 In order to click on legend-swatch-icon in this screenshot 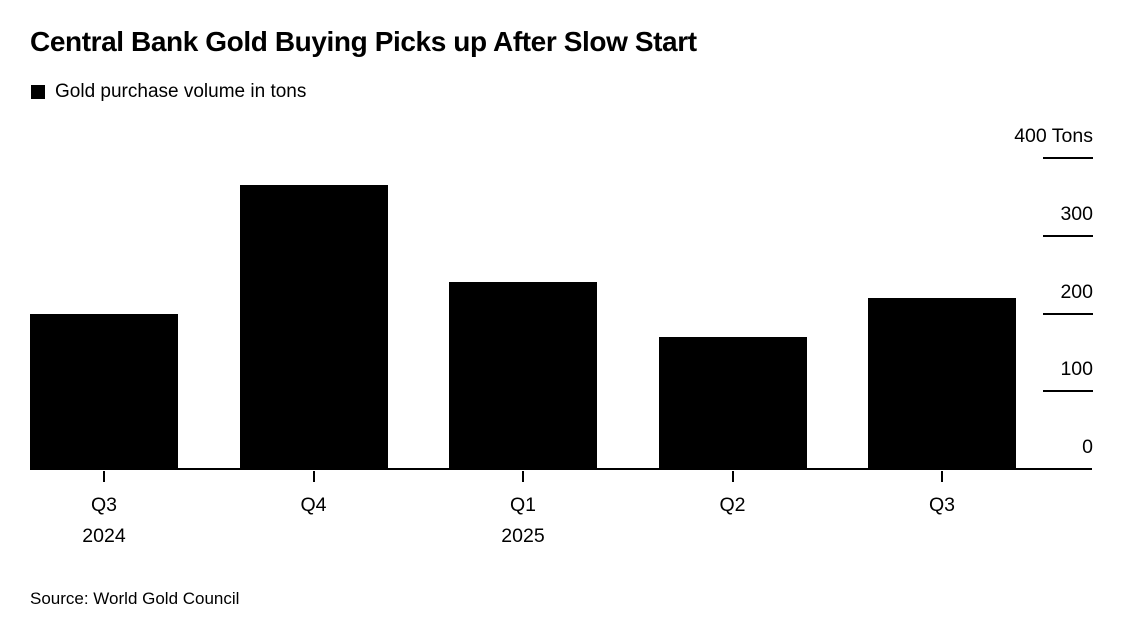, I will do `click(38, 92)`.